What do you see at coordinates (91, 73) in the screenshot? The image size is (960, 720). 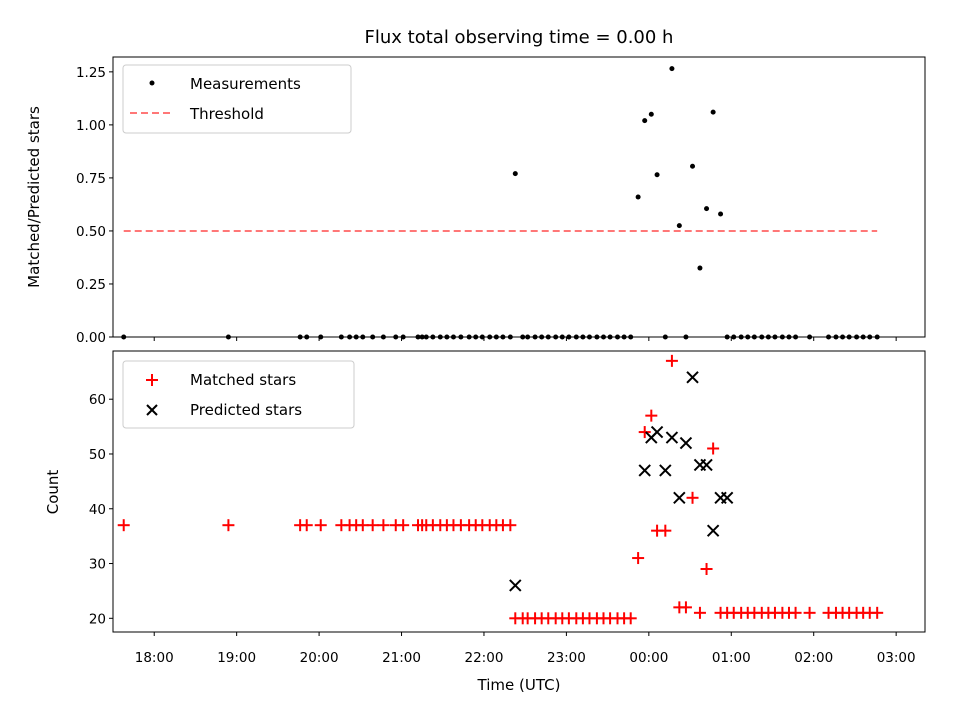 I see `top-ytick-label: 1.25` at bounding box center [91, 73].